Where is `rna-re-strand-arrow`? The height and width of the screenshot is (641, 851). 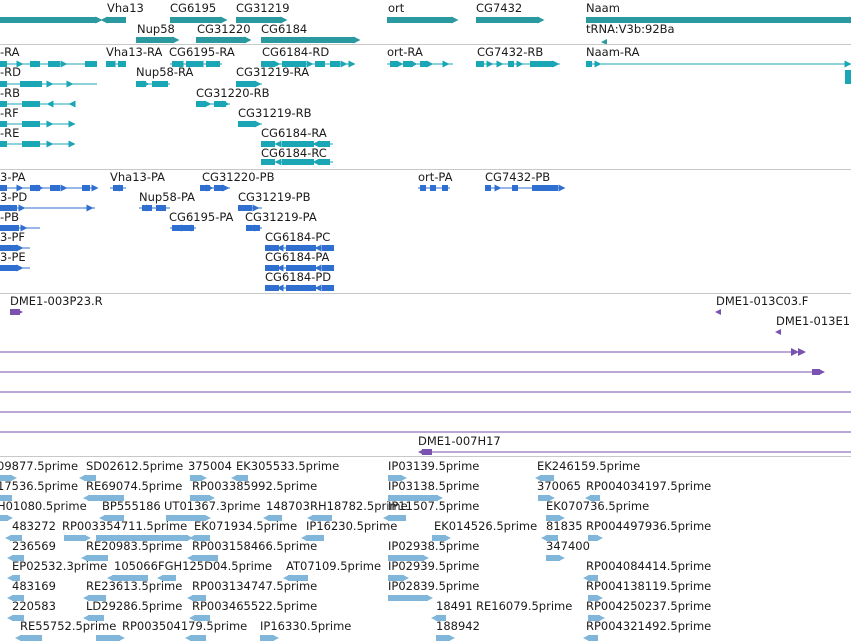 rna-re-strand-arrow is located at coordinates (72, 144).